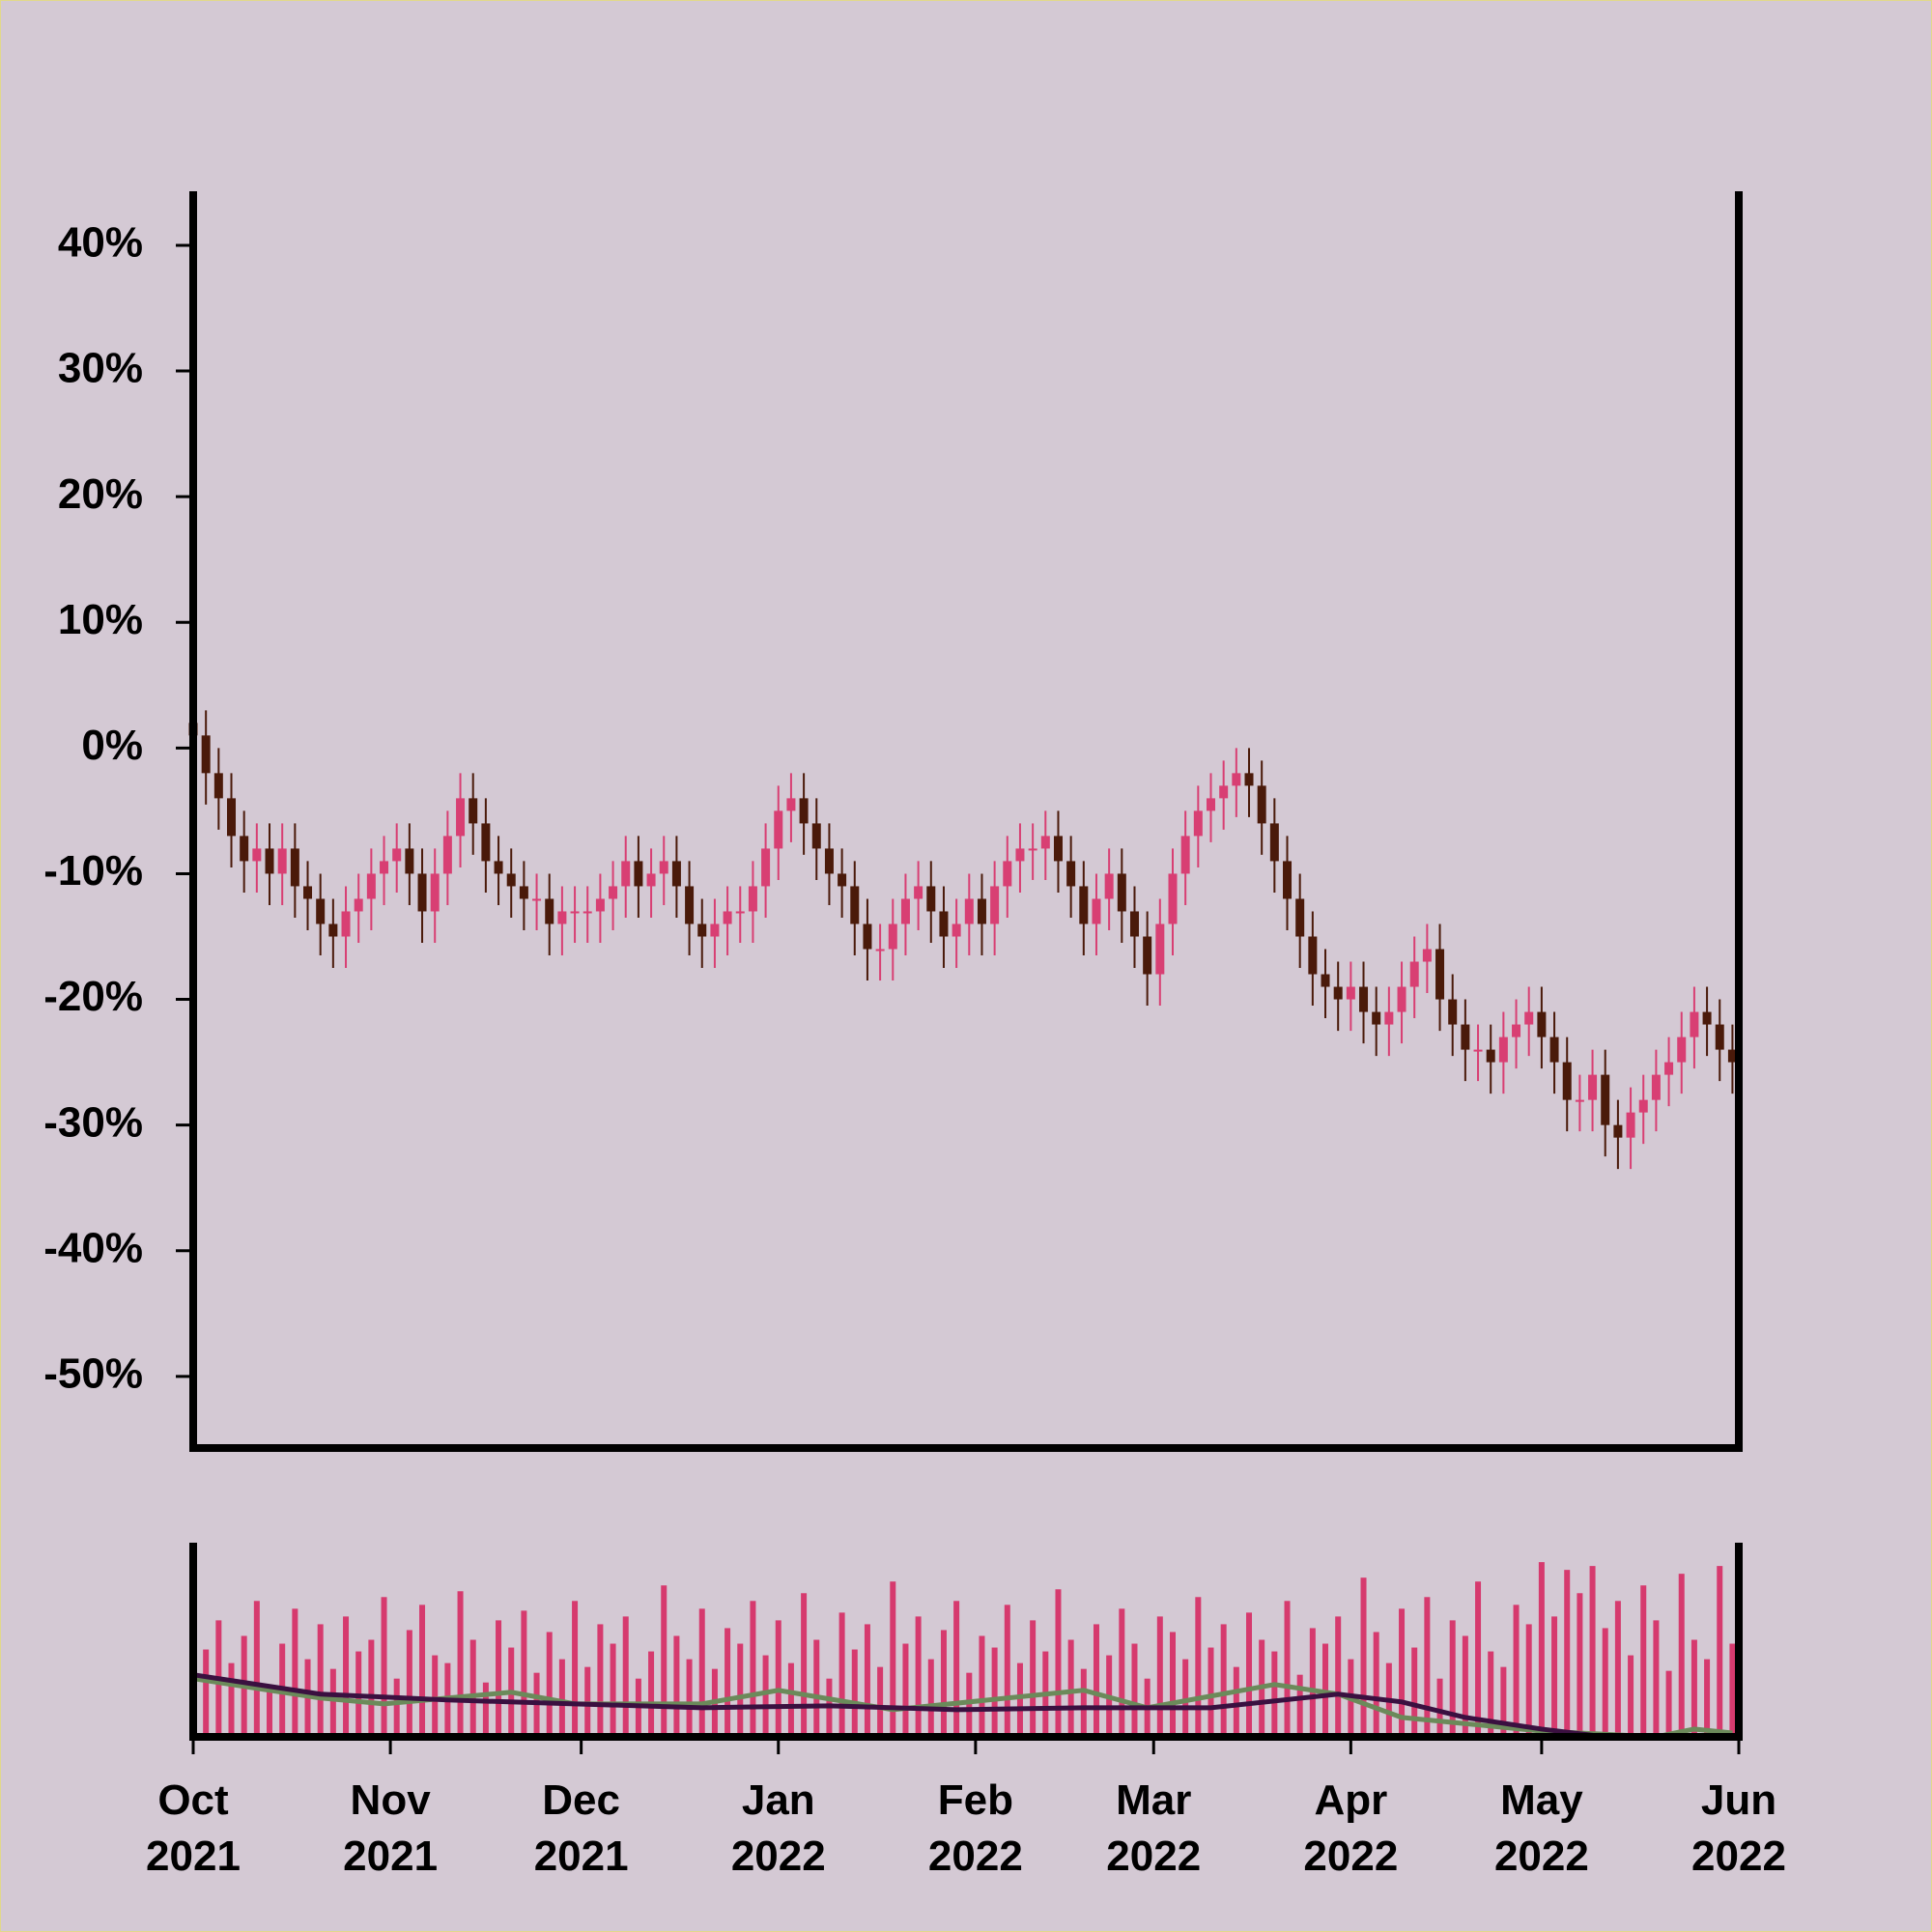 This screenshot has height=1932, width=1932. What do you see at coordinates (93, 1373) in the screenshot?
I see `y-tick-label: -50%` at bounding box center [93, 1373].